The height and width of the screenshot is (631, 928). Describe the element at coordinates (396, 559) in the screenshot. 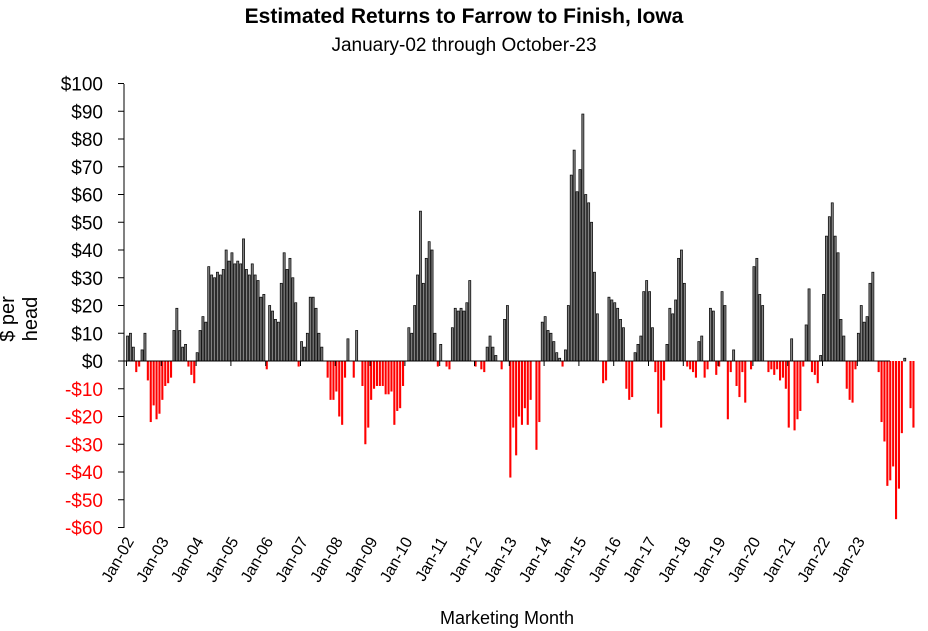

I see `x-tick-label: Jan-10` at that location.